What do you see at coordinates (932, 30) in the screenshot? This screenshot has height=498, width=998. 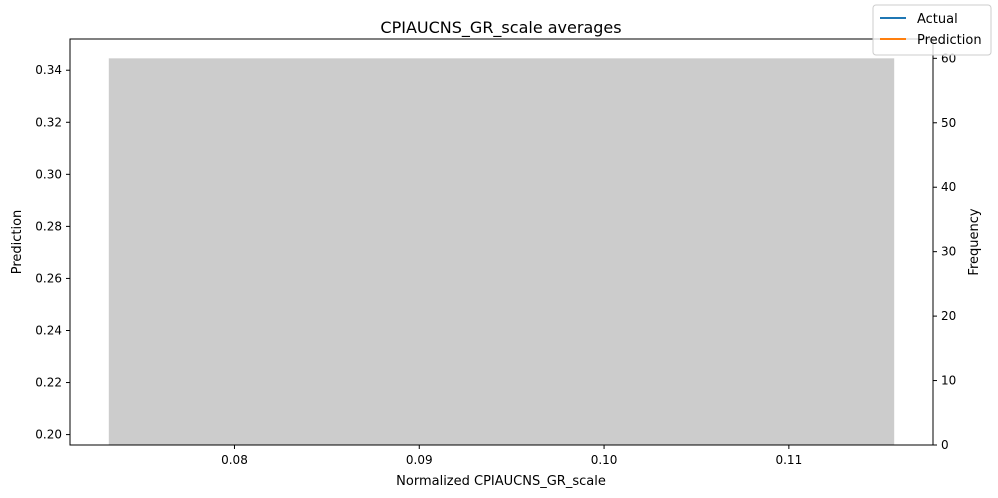 I see `chart-legend: Actual Prediction` at bounding box center [932, 30].